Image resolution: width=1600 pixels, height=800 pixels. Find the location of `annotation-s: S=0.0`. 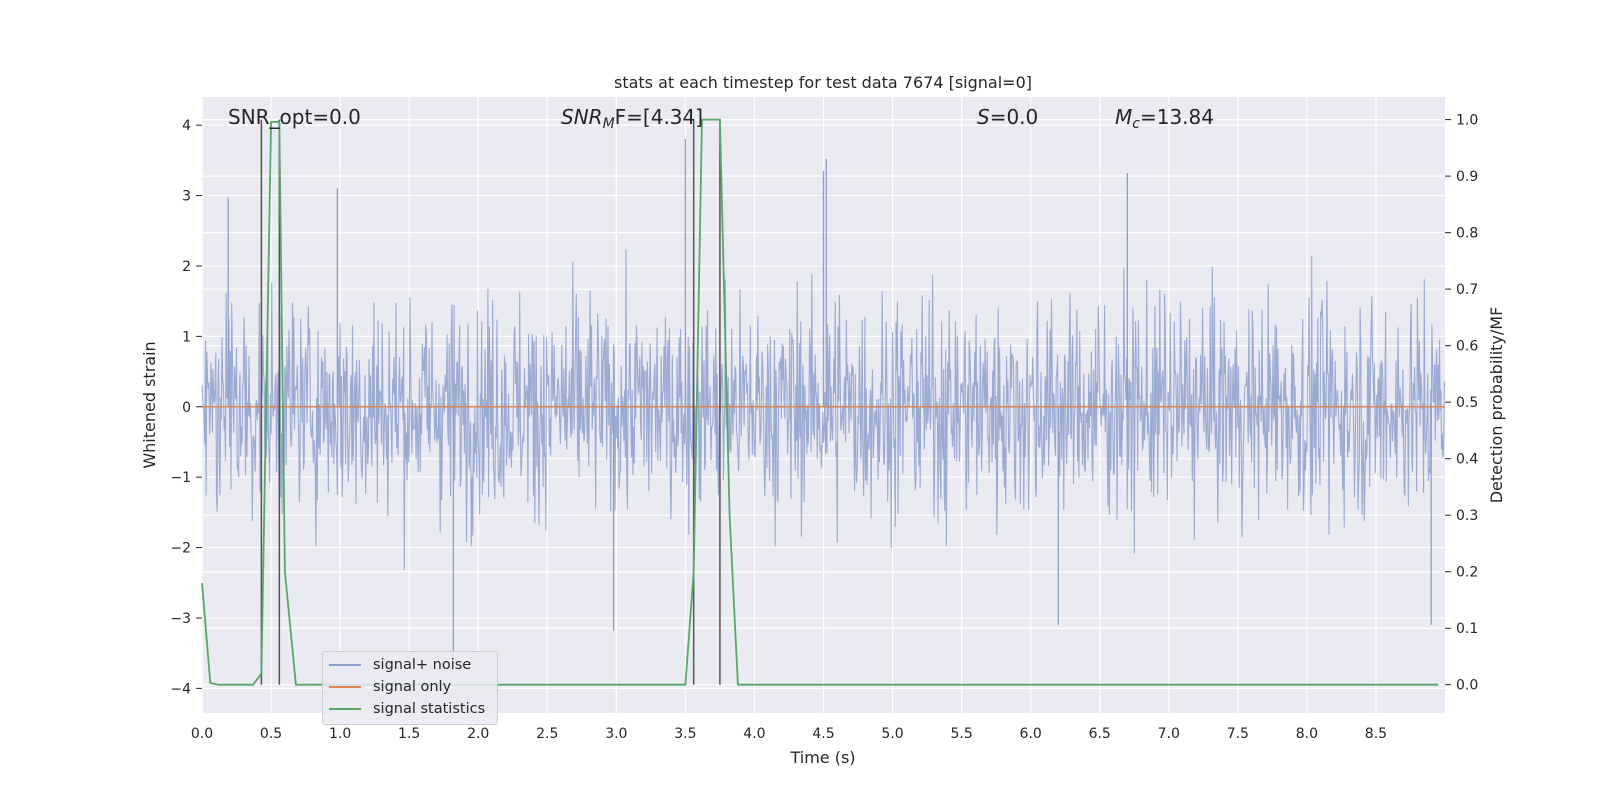

annotation-s: S=0.0 is located at coordinates (1007, 117).